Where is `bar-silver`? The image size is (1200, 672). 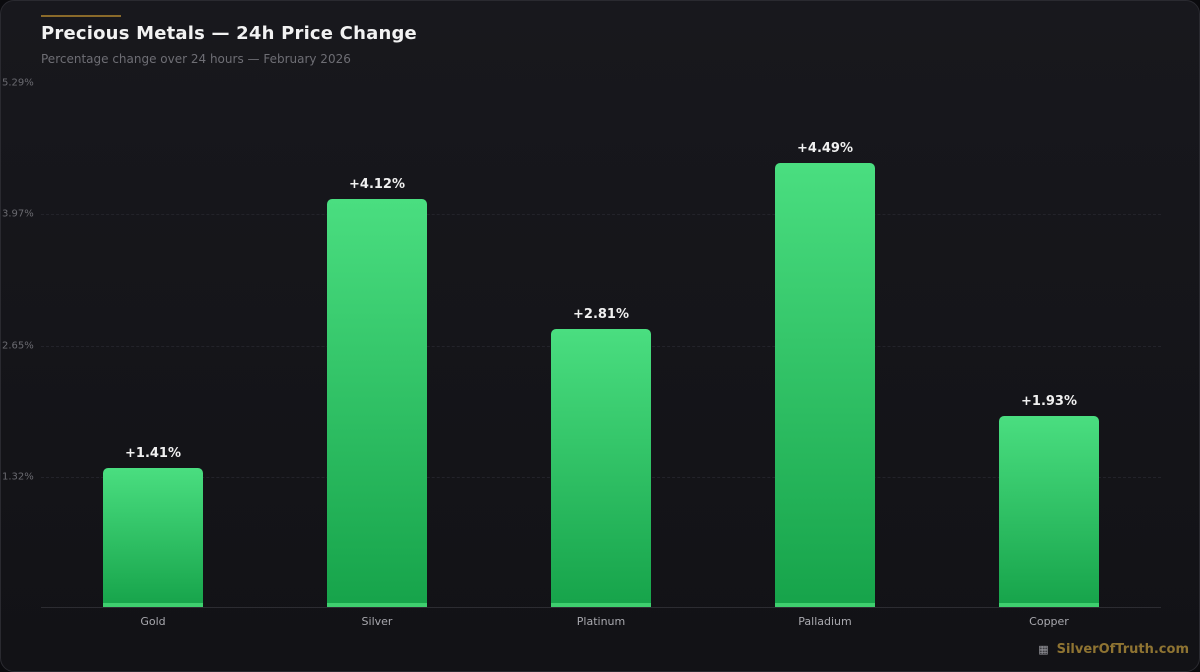
bar-silver is located at coordinates (377, 403).